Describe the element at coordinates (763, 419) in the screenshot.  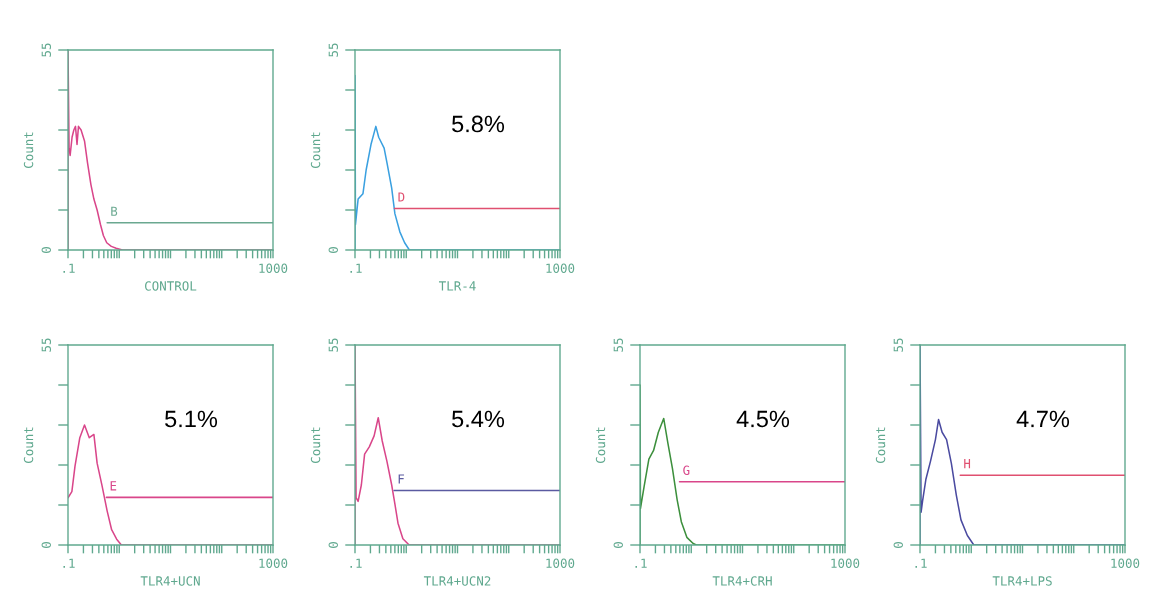
I see `annotation: 4.5%` at that location.